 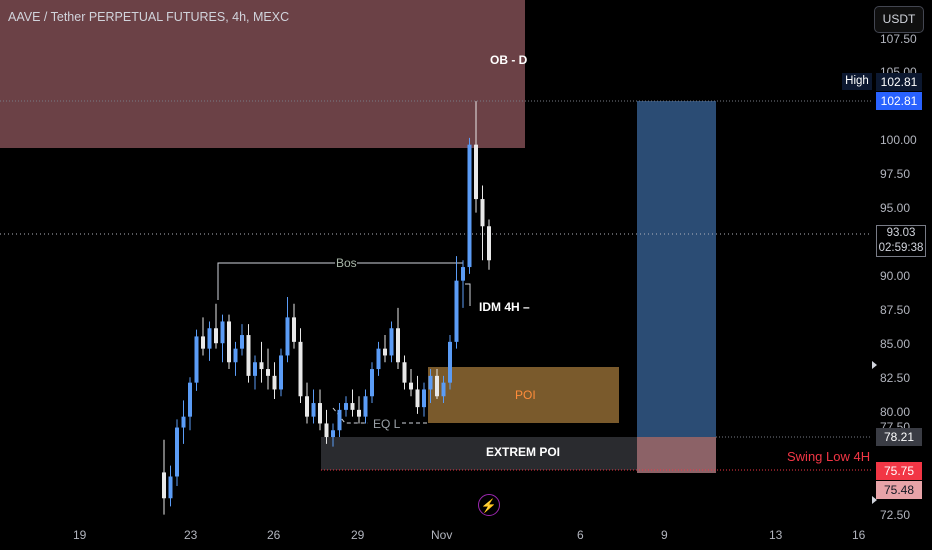 I want to click on idm-line, so click(x=468, y=294).